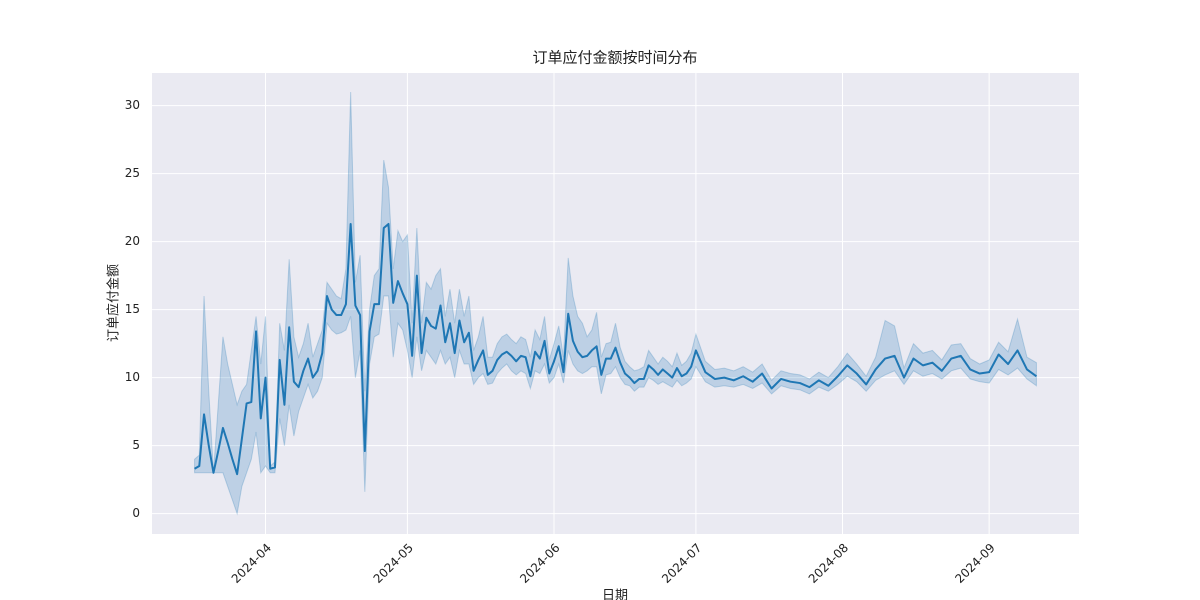 The height and width of the screenshot is (600, 1200). What do you see at coordinates (114, 303) in the screenshot?
I see `y-axis-label: 订单应付金额` at bounding box center [114, 303].